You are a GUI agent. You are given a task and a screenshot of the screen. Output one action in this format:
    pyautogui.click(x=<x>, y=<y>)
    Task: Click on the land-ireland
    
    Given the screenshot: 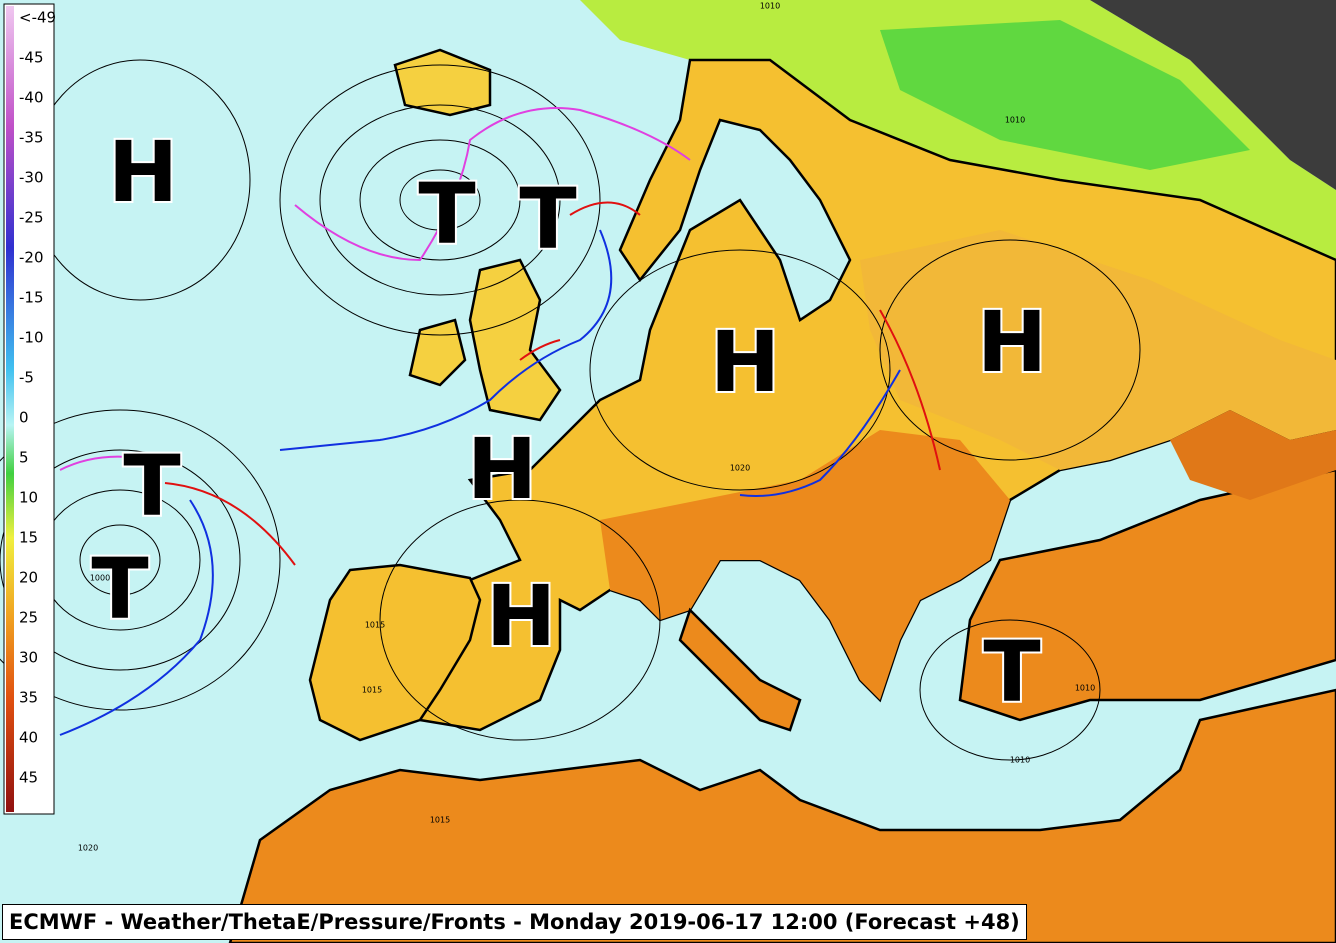 What is the action you would take?
    pyautogui.click(x=437, y=352)
    